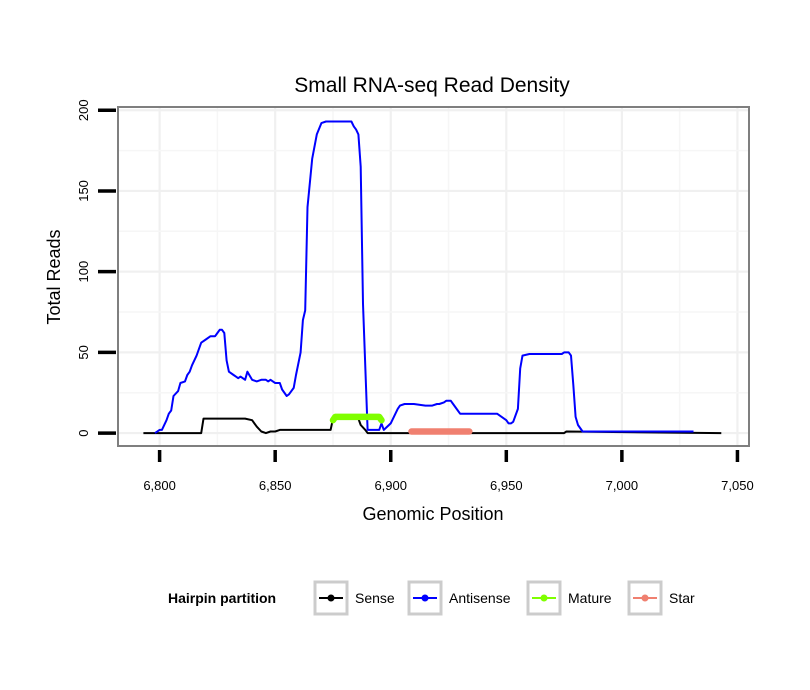 This screenshot has width=810, height=690. Describe the element at coordinates (222, 598) in the screenshot. I see `legend-title: Hairpin partition` at that location.